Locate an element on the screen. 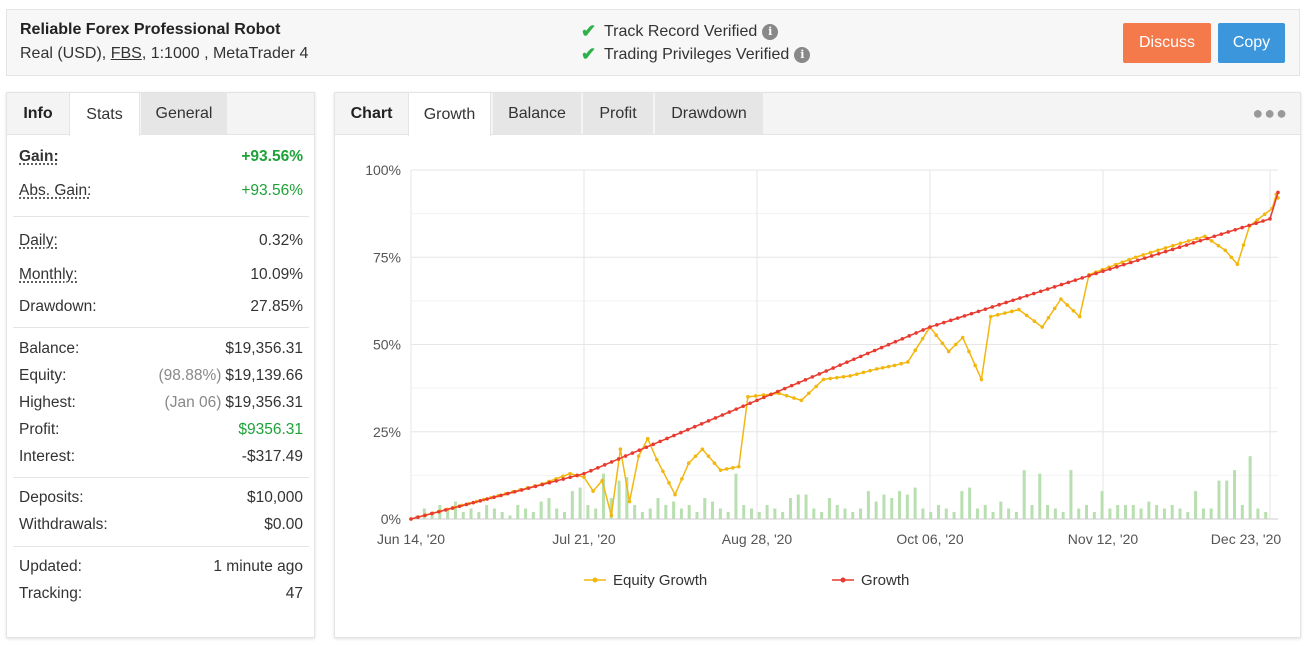 This screenshot has height=646, width=1309. tab-chart: Chart is located at coordinates (371, 113).